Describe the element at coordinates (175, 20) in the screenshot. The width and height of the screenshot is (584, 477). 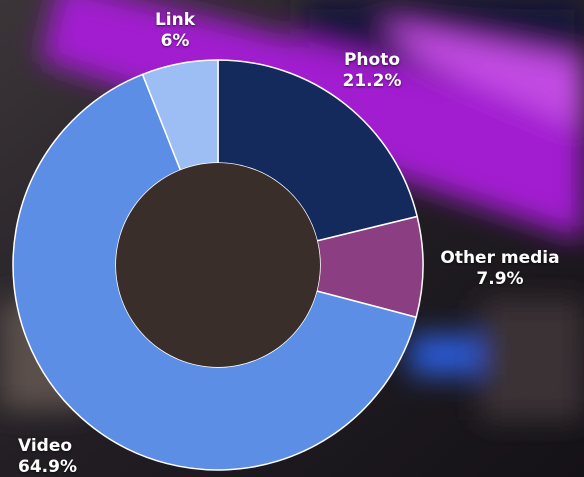
I see `slice-name-link: Link` at that location.